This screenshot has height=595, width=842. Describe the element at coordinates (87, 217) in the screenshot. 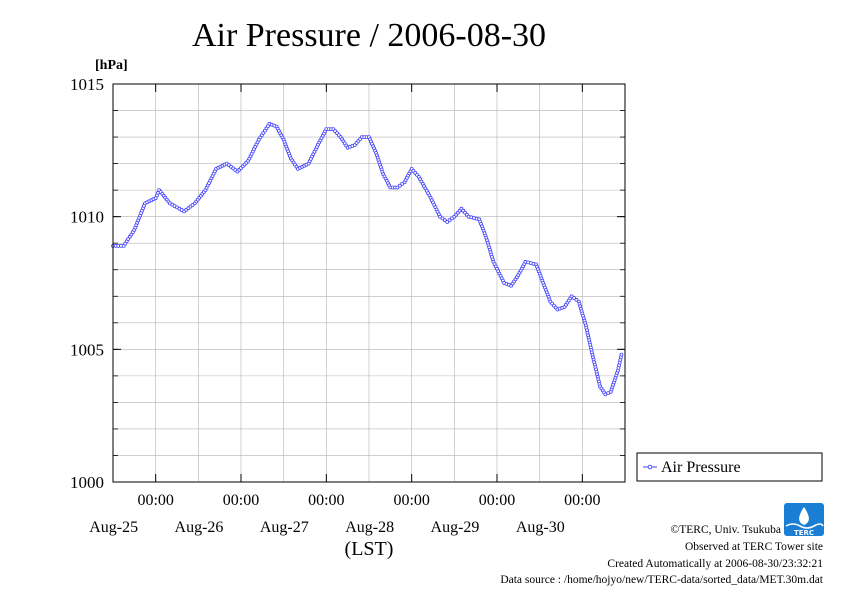

I see `y-tick-label: 1010` at that location.